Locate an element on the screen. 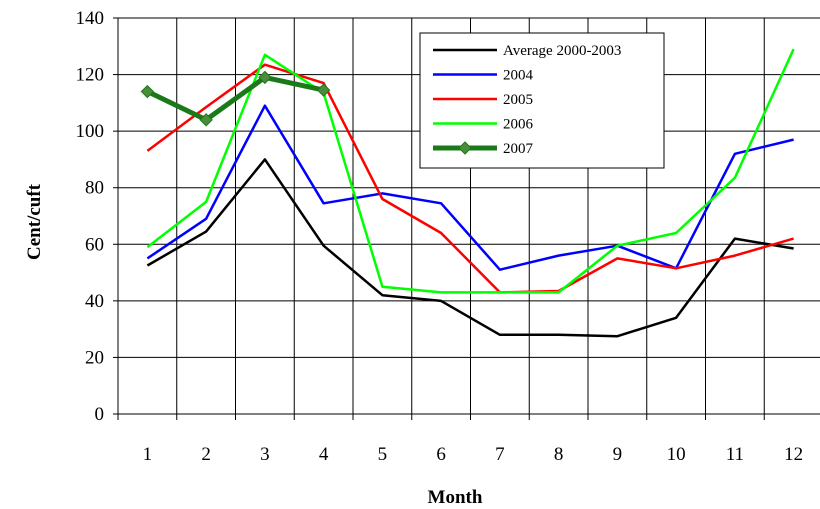  legend-label: 2007 is located at coordinates (518, 149).